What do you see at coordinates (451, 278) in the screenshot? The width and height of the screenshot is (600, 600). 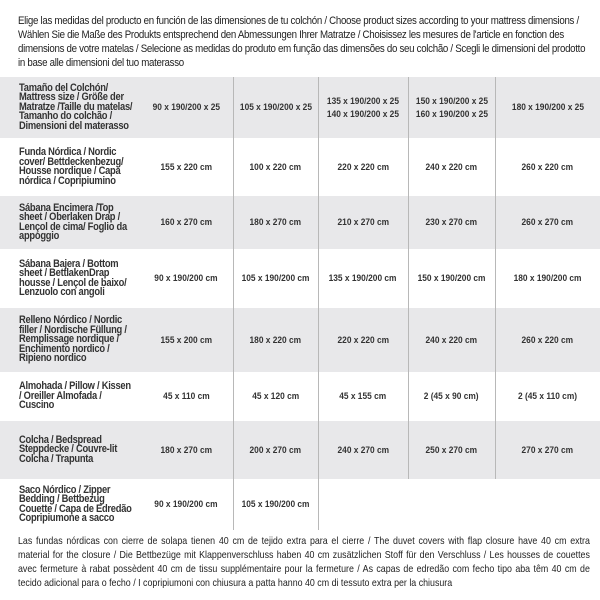 I see `size-cell: 150 x 190/200 cm` at bounding box center [451, 278].